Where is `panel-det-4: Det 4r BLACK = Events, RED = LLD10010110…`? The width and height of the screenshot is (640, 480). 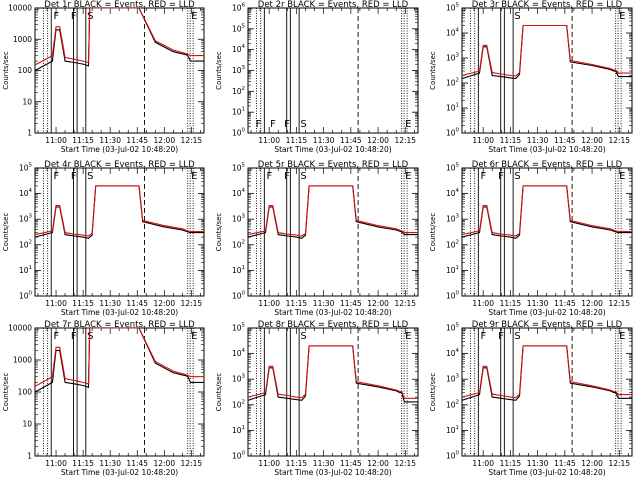 panel-det-4: Det 4r BLACK = Events, RED = LLD10010110… is located at coordinates (103, 238).